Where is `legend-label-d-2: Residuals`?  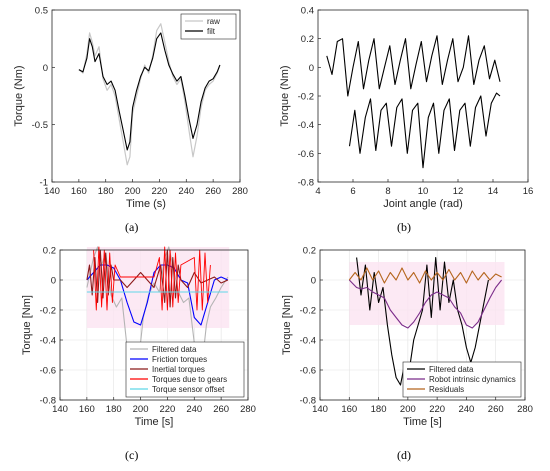
legend-label-d-2: Residuals is located at coordinates (446, 389).